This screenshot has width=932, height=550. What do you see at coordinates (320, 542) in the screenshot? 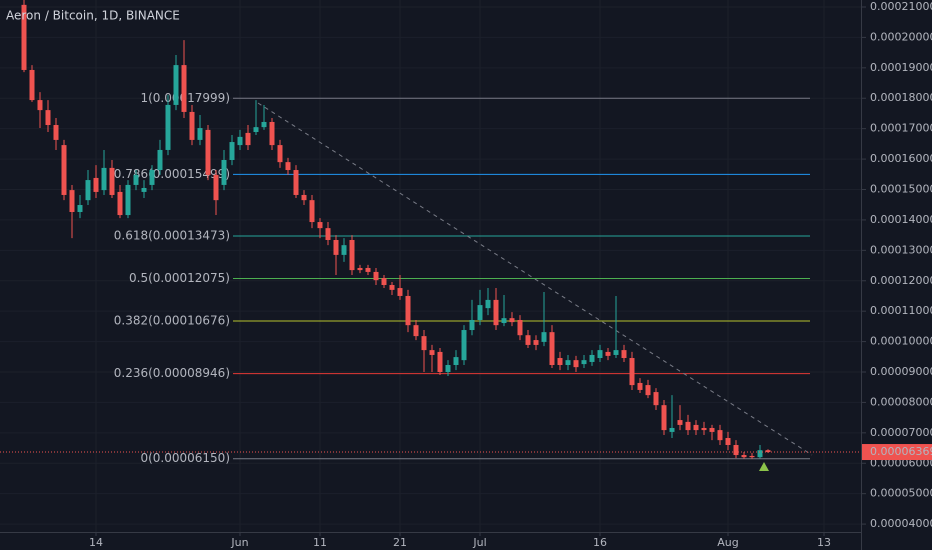
I see `x-tick-label: 11` at bounding box center [320, 542].